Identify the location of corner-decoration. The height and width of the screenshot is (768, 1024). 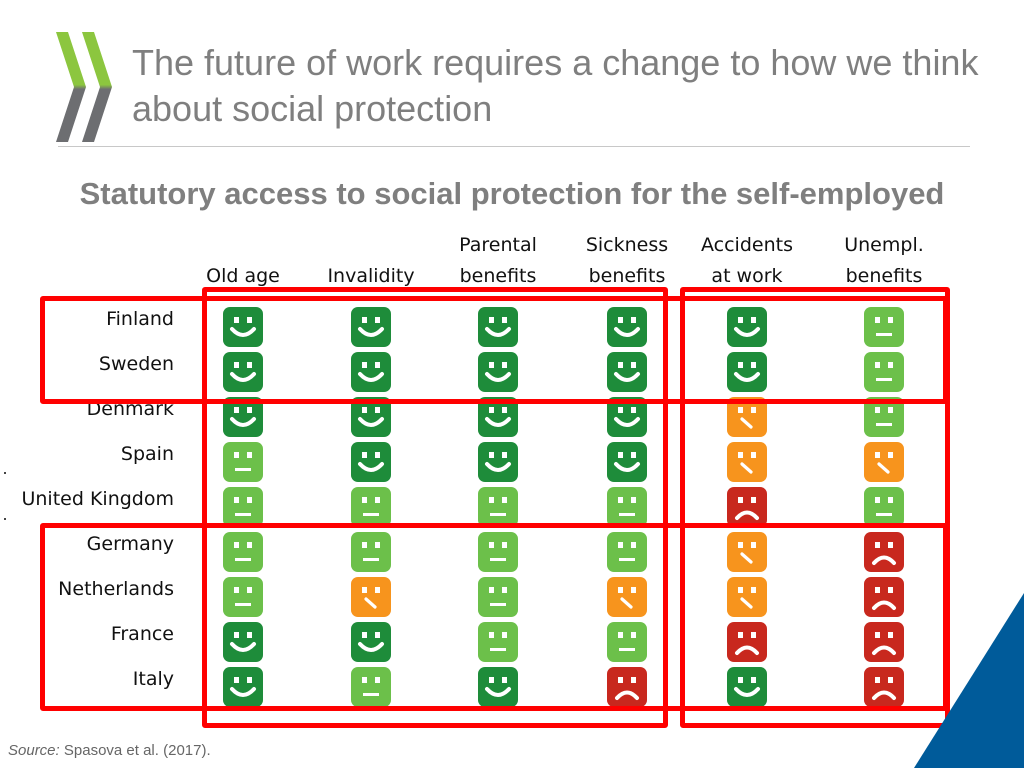
(969, 680).